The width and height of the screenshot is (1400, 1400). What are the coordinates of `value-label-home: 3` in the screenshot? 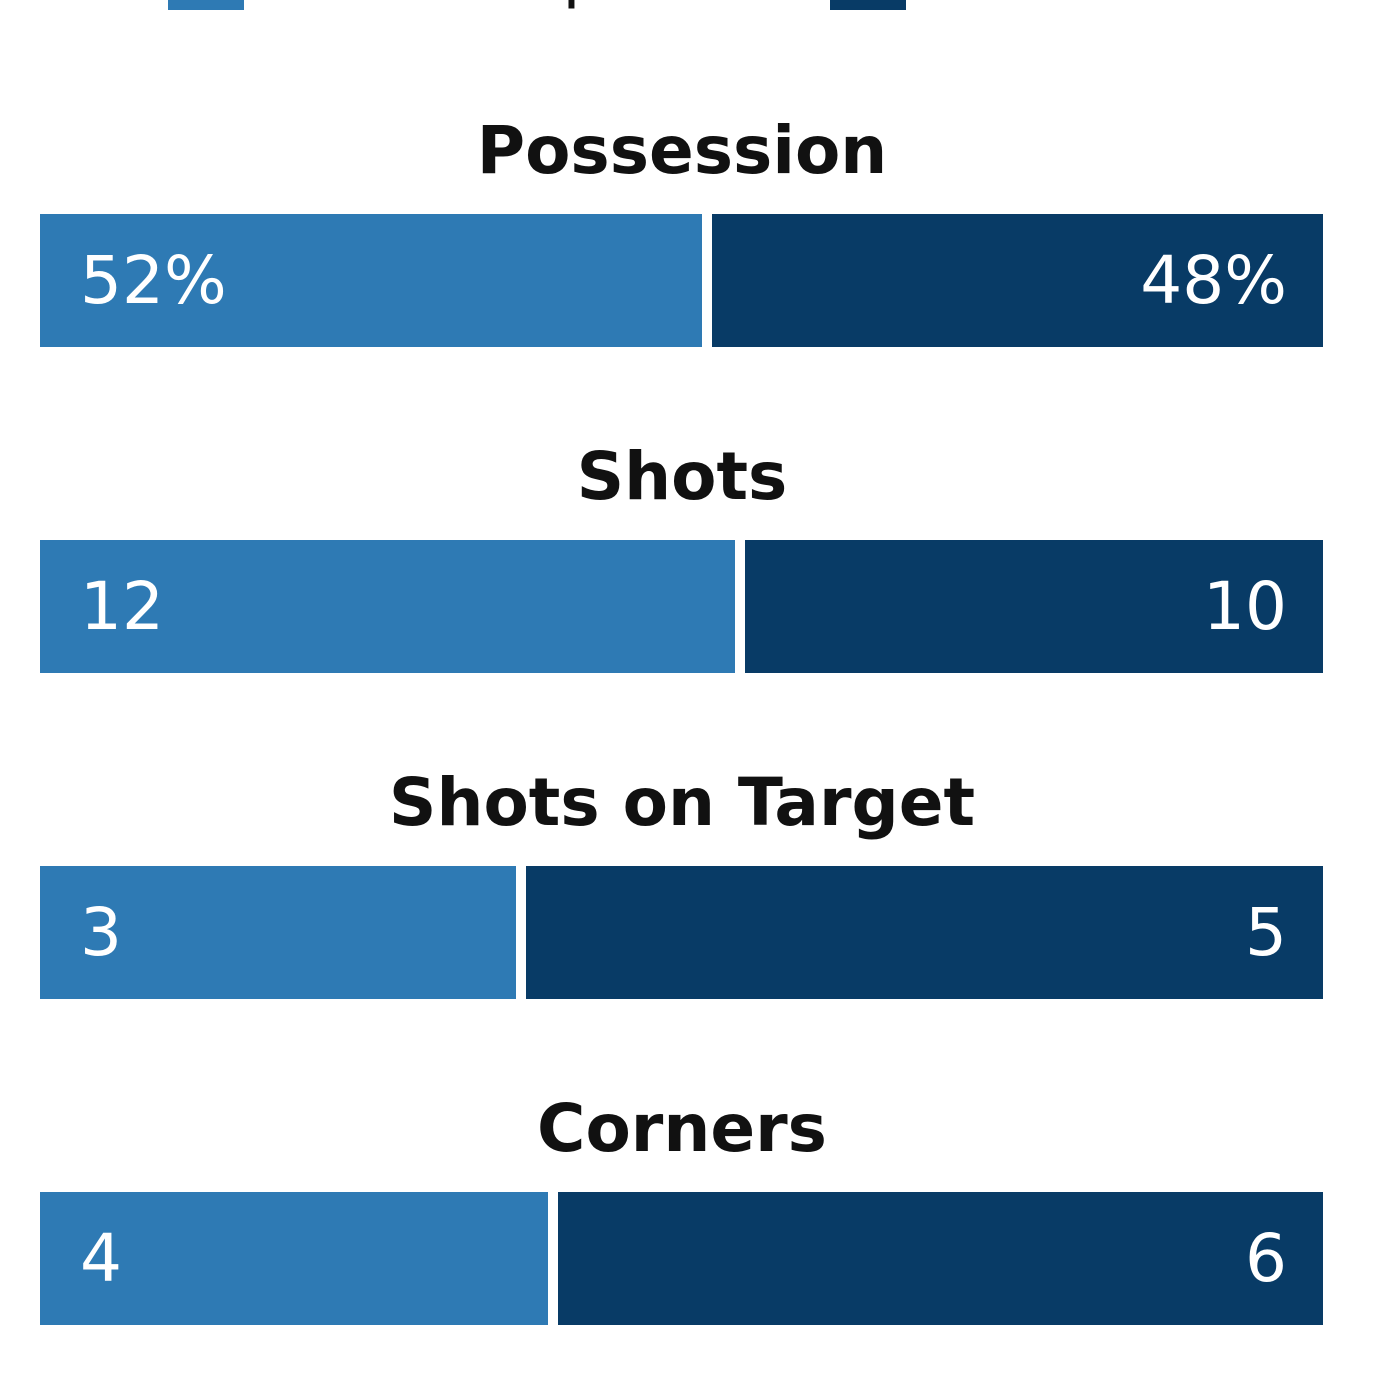 It's located at (101, 932).